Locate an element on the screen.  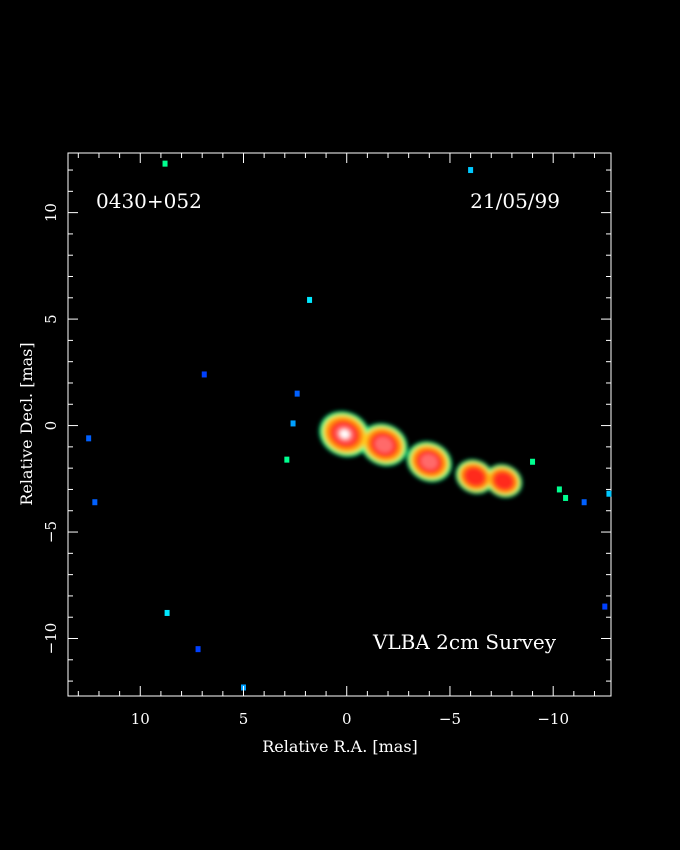
x-tick-label: −10 is located at coordinates (553, 719).